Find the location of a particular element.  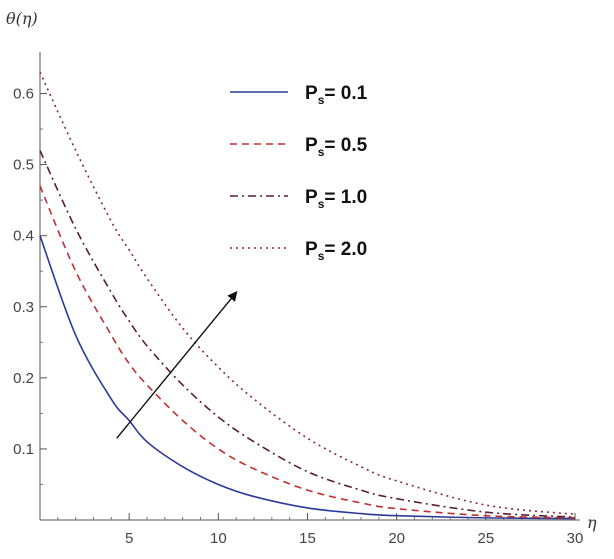

legend-entry-4: Ps= 2.0 is located at coordinates (298, 251).